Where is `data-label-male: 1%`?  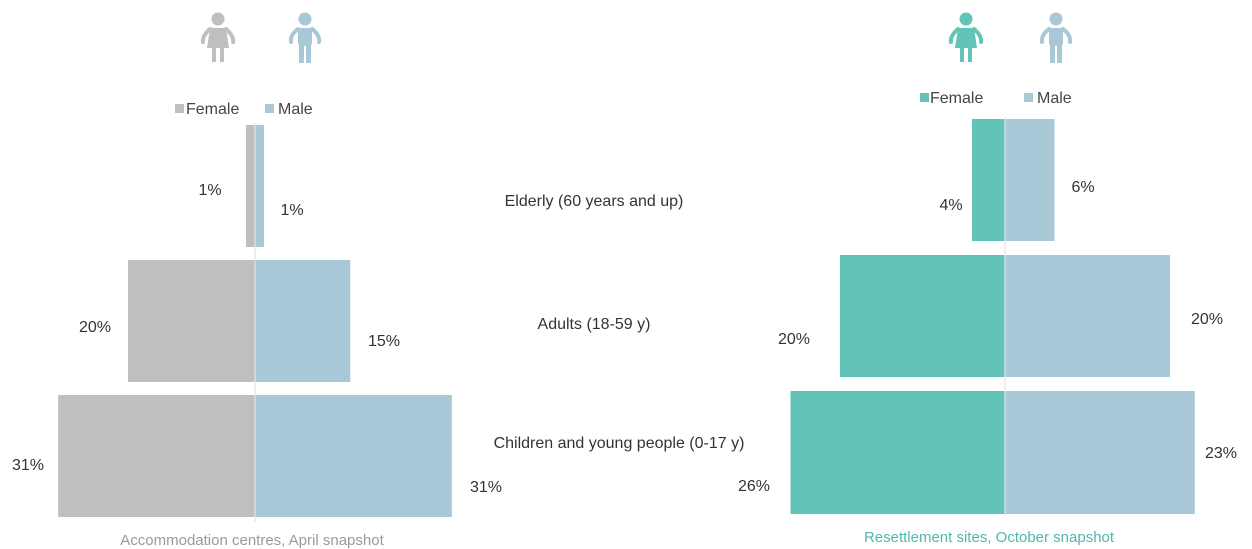 data-label-male: 1% is located at coordinates (291, 210).